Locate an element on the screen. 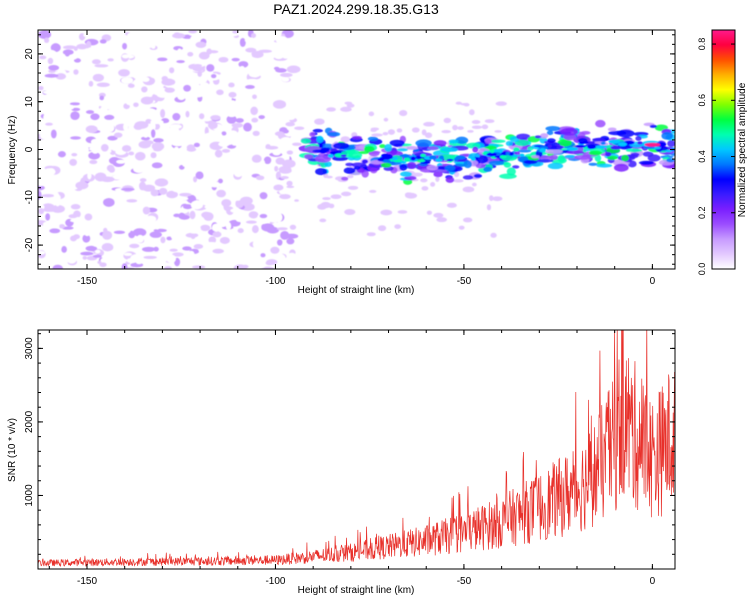  spectrogram-x-label: Height of straight line (km) is located at coordinates (356, 290).